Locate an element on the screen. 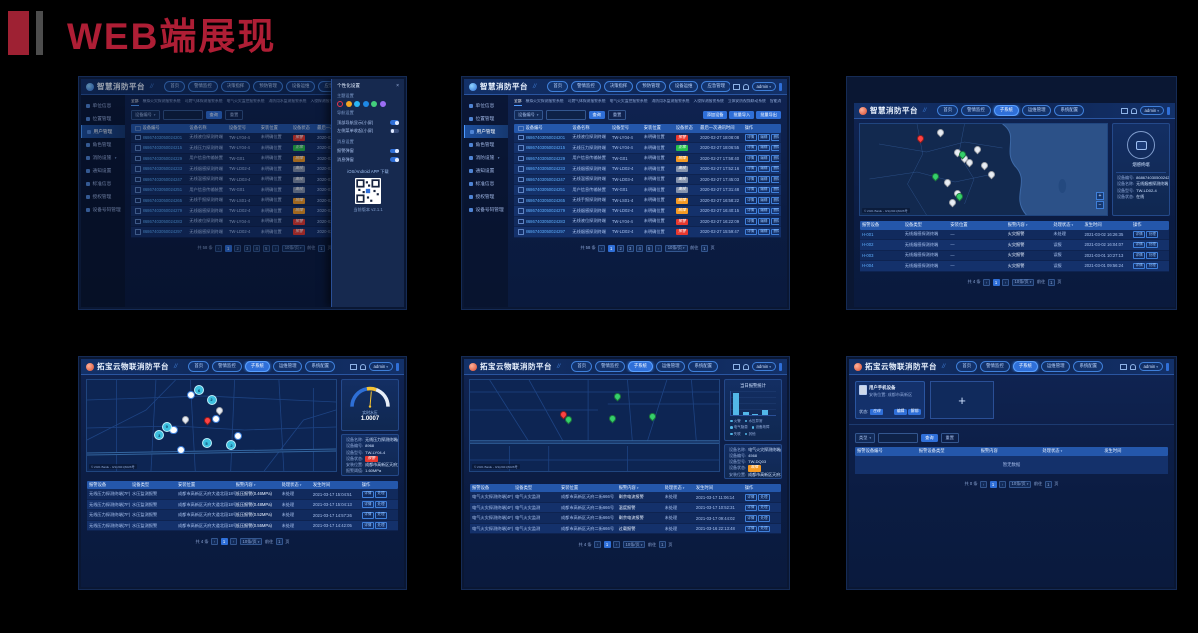 The width and height of the screenshot is (1198, 633). column-header: 设备名称 is located at coordinates (581, 128).